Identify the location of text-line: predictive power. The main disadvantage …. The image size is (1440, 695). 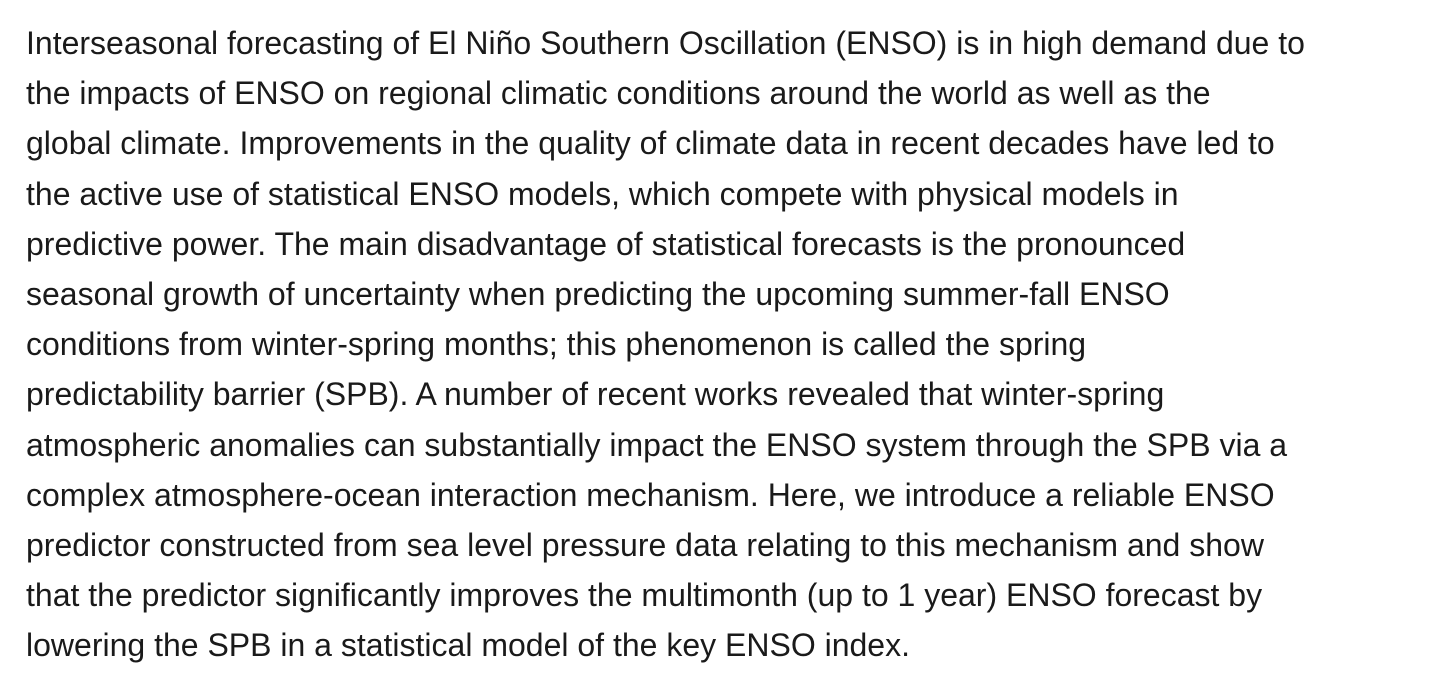
(606, 243).